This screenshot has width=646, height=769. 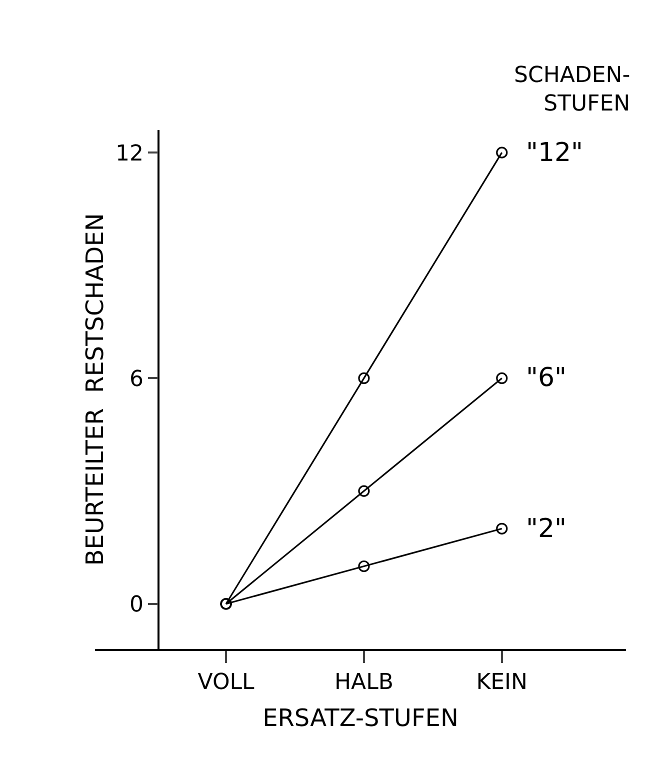 What do you see at coordinates (546, 529) in the screenshot?
I see `series-label: "2"` at bounding box center [546, 529].